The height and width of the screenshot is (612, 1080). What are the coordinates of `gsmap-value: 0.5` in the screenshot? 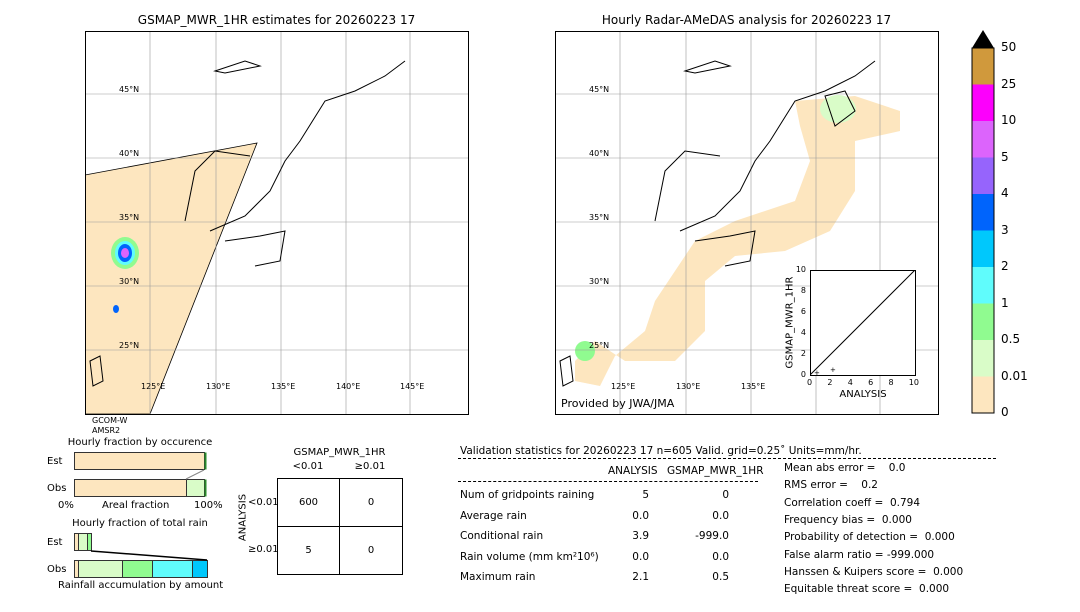 It's located at (720, 577).